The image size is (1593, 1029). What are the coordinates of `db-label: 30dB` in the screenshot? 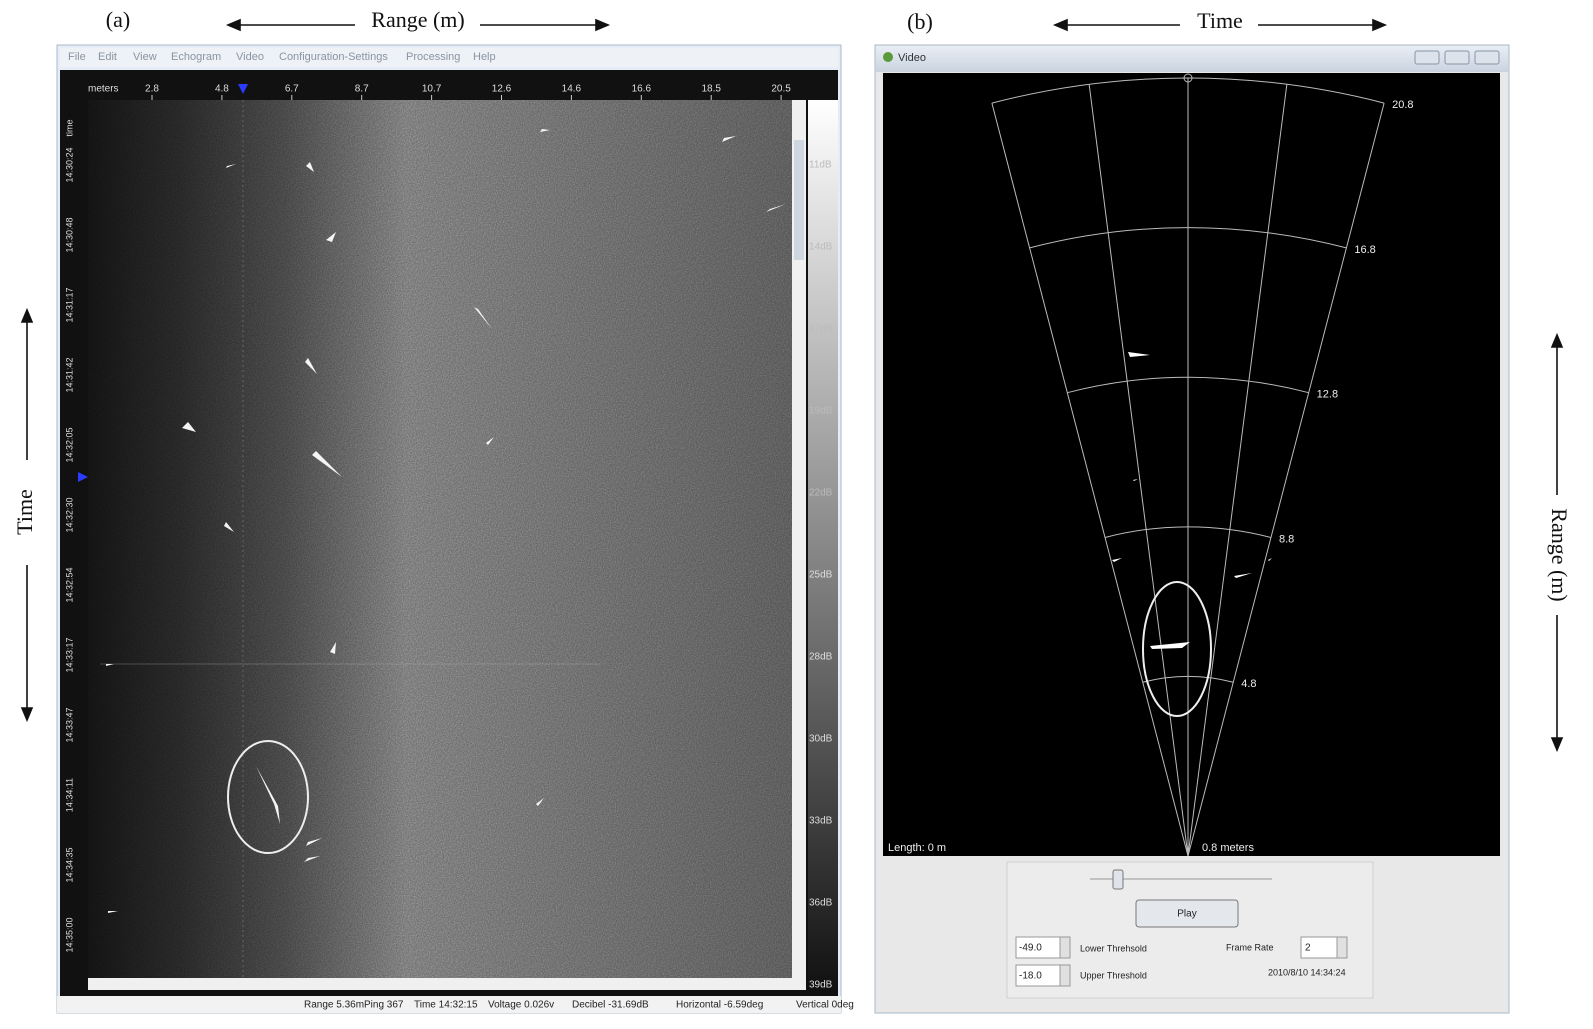 It's located at (821, 739).